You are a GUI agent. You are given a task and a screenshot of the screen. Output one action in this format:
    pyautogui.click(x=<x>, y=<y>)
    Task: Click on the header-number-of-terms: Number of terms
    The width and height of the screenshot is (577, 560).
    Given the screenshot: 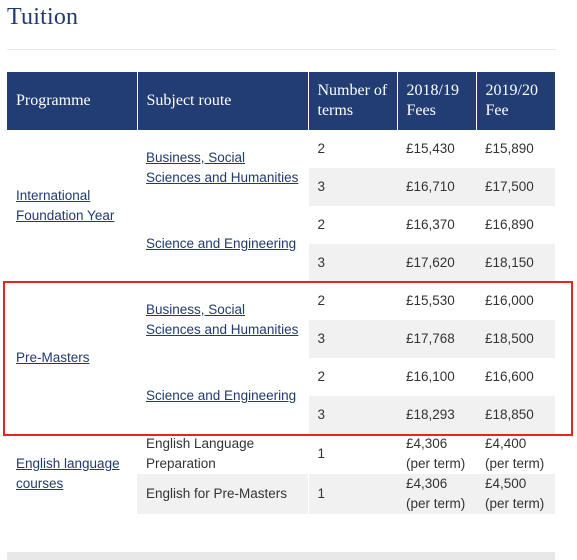 What is the action you would take?
    pyautogui.click(x=353, y=101)
    